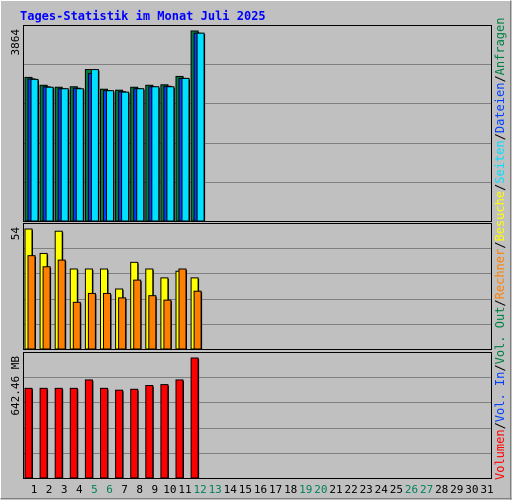 The width and height of the screenshot is (512, 500). What do you see at coordinates (94, 489) in the screenshot?
I see `x-tick-label: 5` at bounding box center [94, 489].